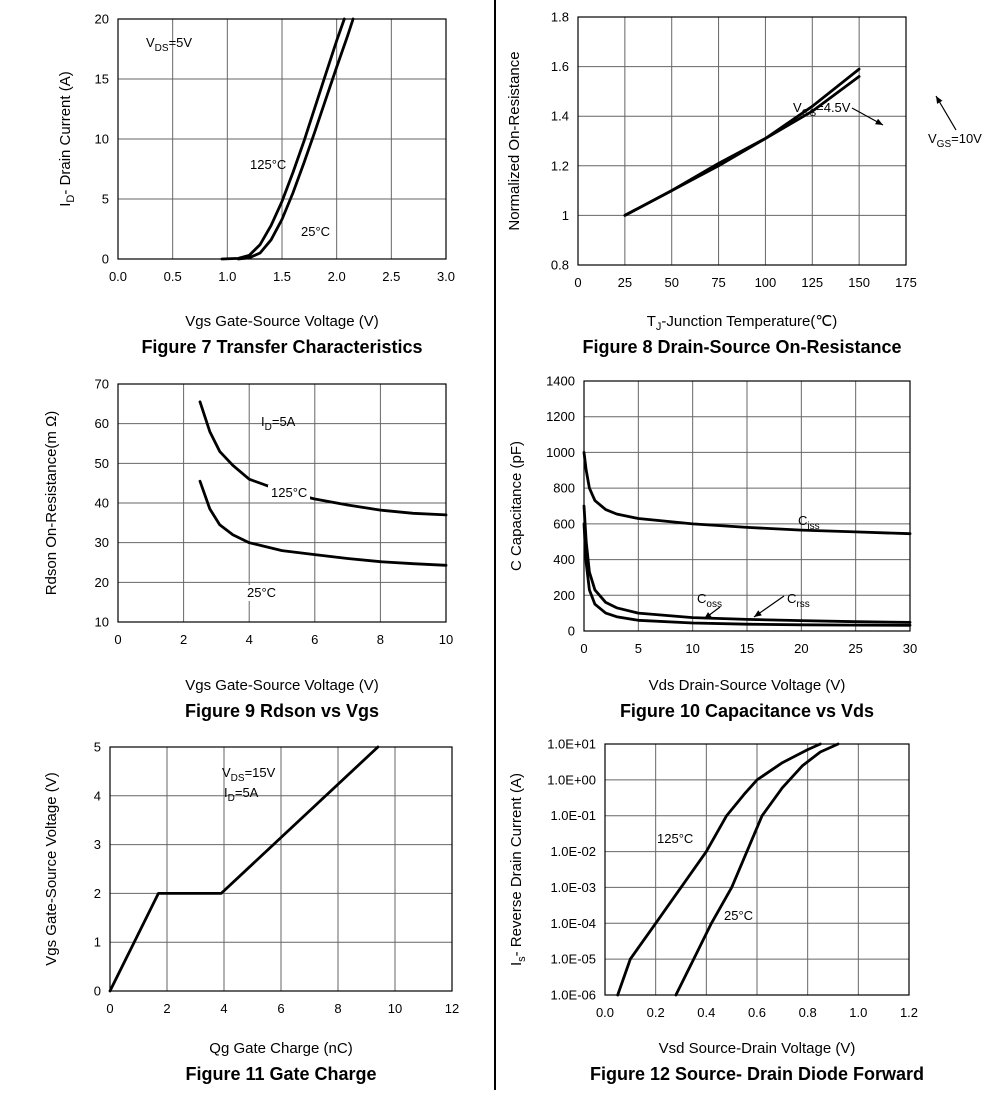 The height and width of the screenshot is (1118, 991). Describe the element at coordinates (573, 995) in the screenshot. I see `y-tick-label: 1.0E-06` at that location.